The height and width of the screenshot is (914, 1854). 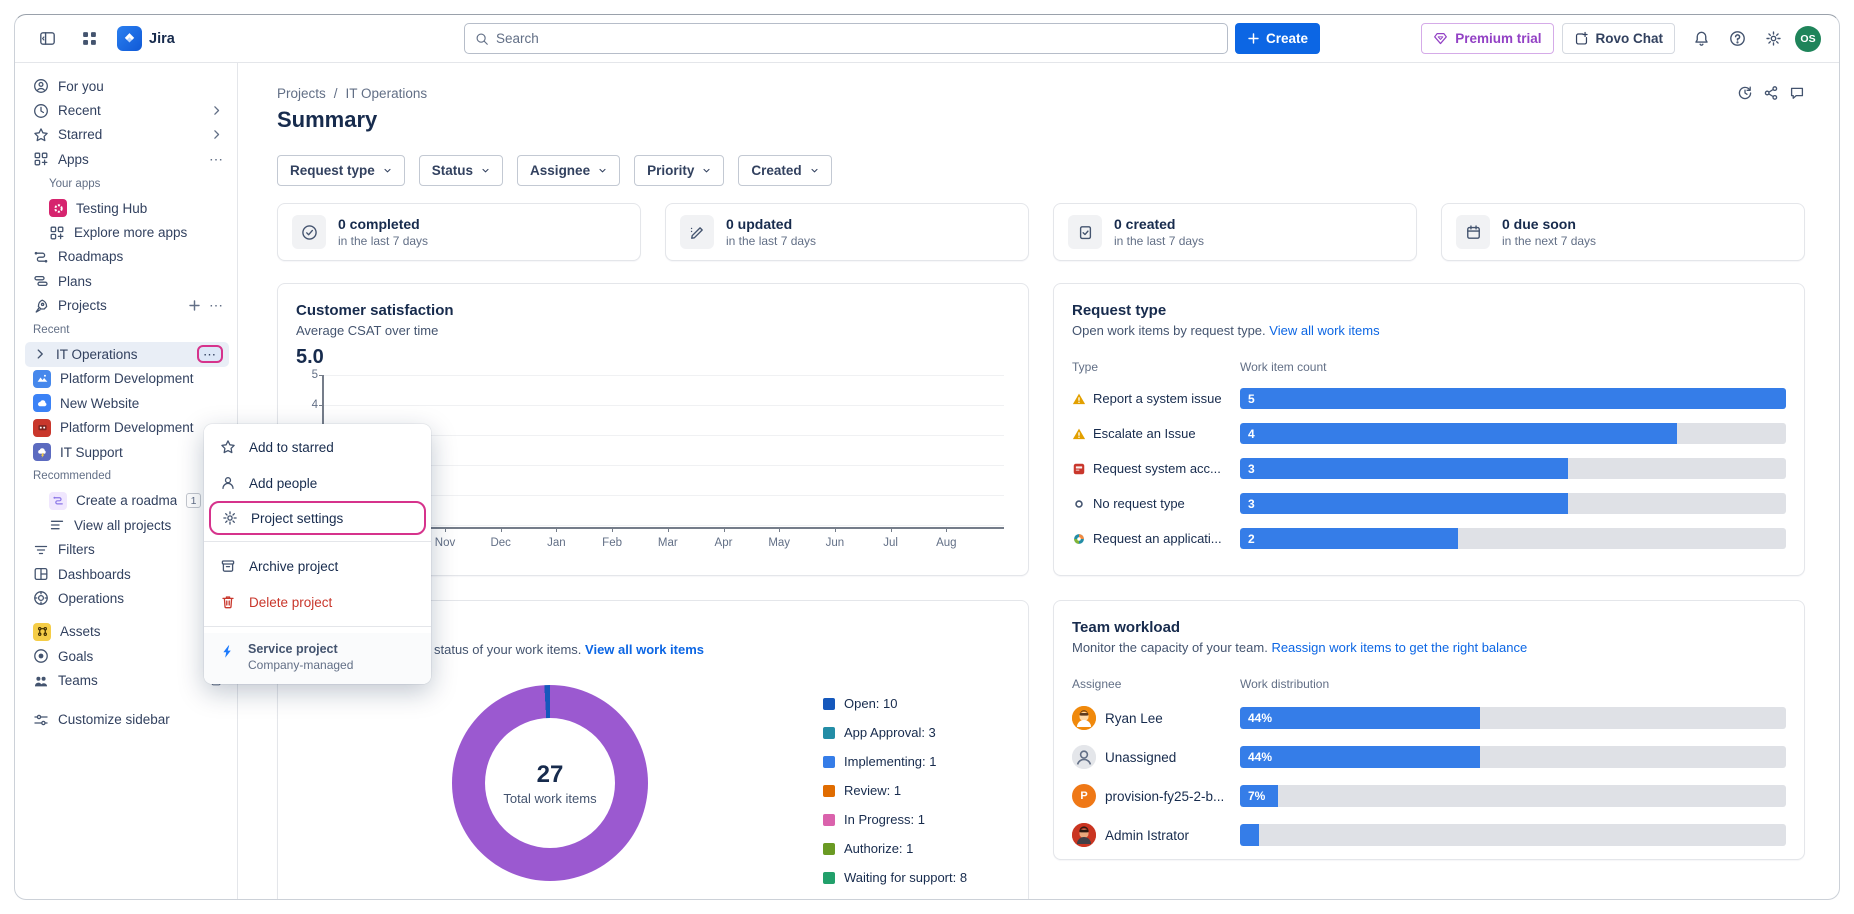 What do you see at coordinates (679, 170) in the screenshot?
I see `filter-priority: Priority` at bounding box center [679, 170].